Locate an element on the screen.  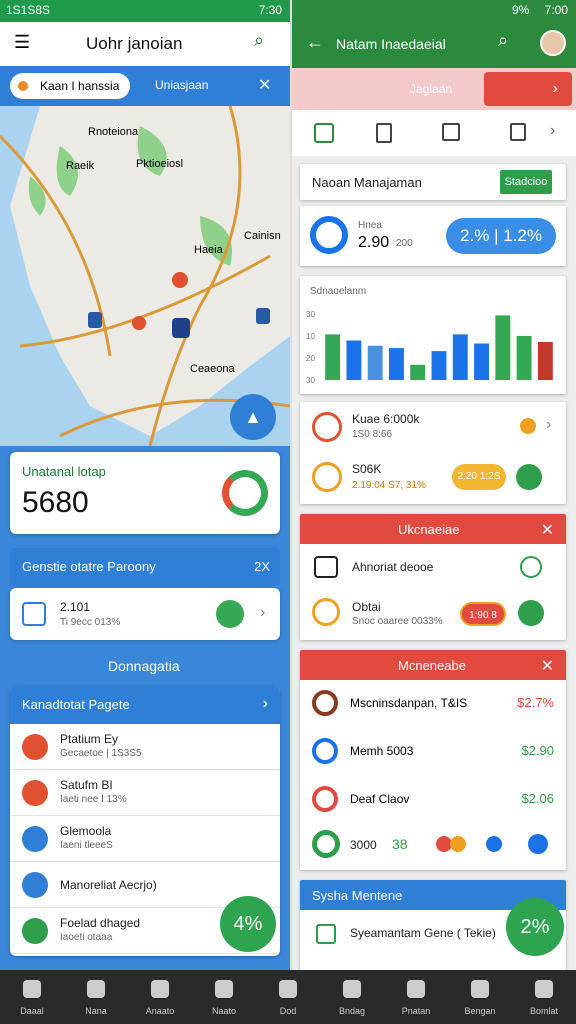
location-pill: Kaan I hanssia is located at coordinates (70, 86).